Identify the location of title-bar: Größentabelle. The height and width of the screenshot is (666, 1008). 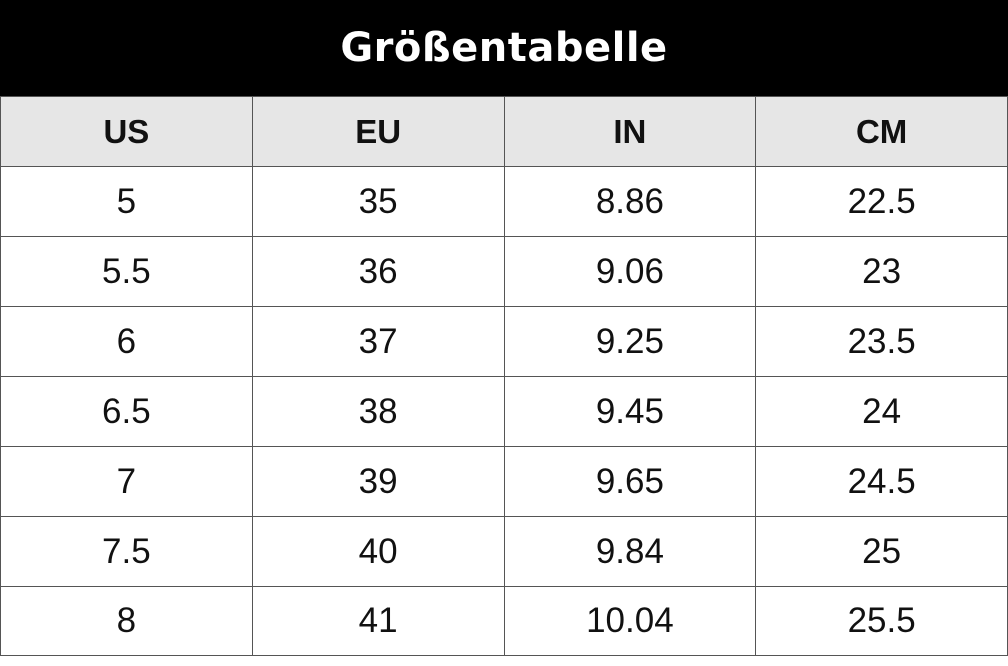
(504, 48).